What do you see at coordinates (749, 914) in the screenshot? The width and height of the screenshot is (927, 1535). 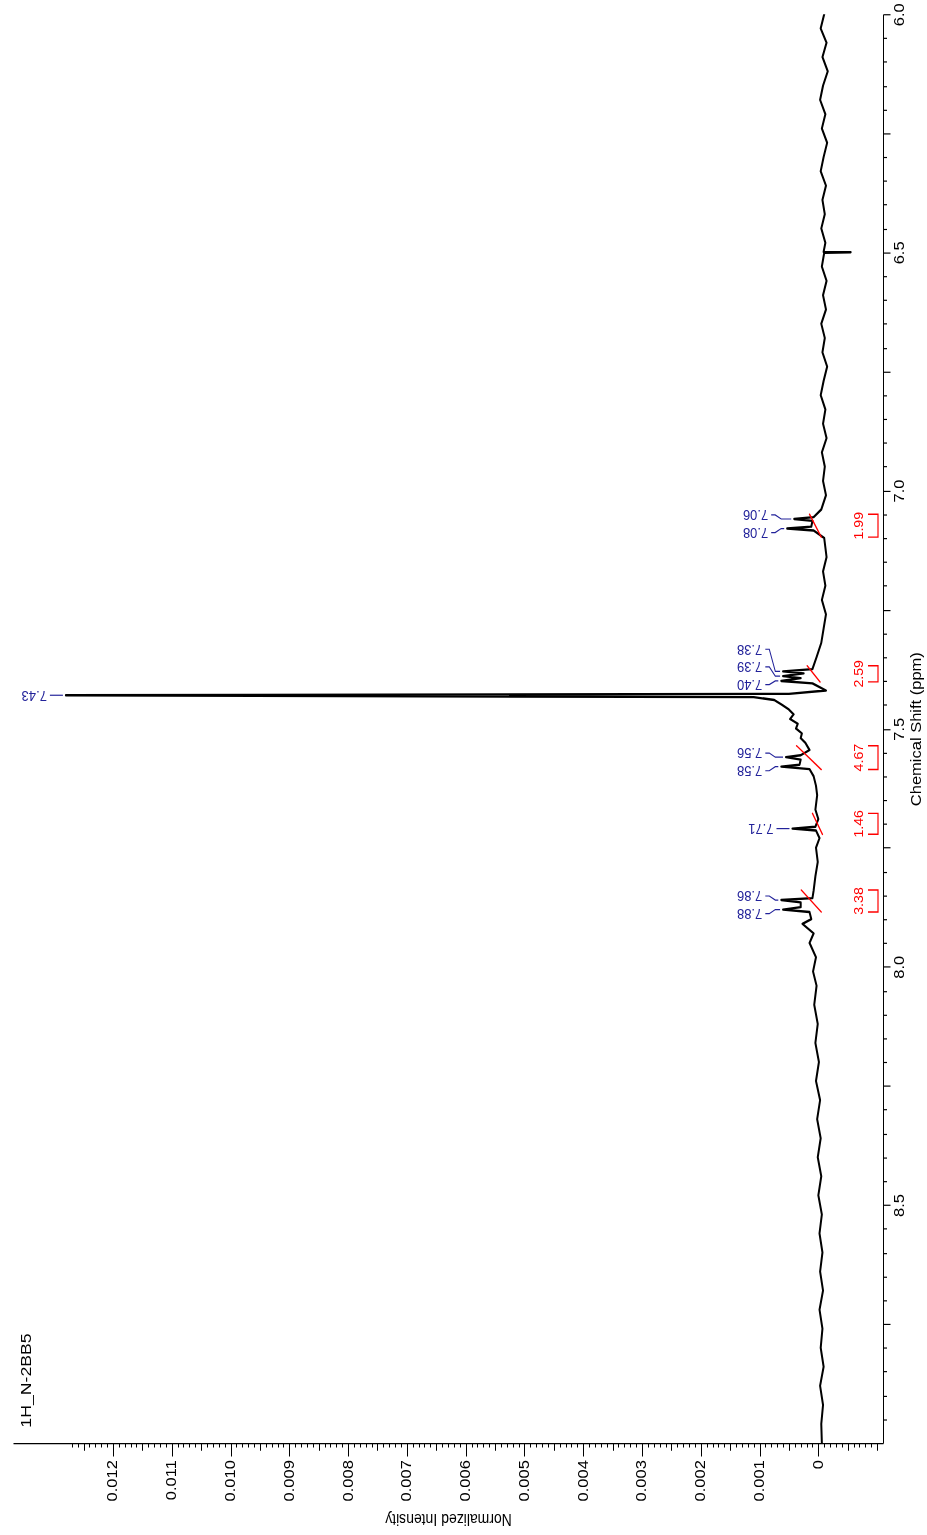 I see `annotation: 7.88` at bounding box center [749, 914].